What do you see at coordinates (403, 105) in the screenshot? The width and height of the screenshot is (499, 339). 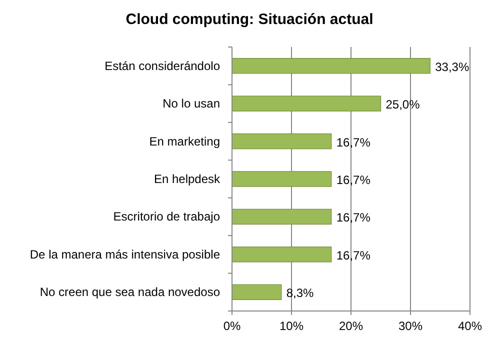 I see `data-label: 25,0%` at bounding box center [403, 105].